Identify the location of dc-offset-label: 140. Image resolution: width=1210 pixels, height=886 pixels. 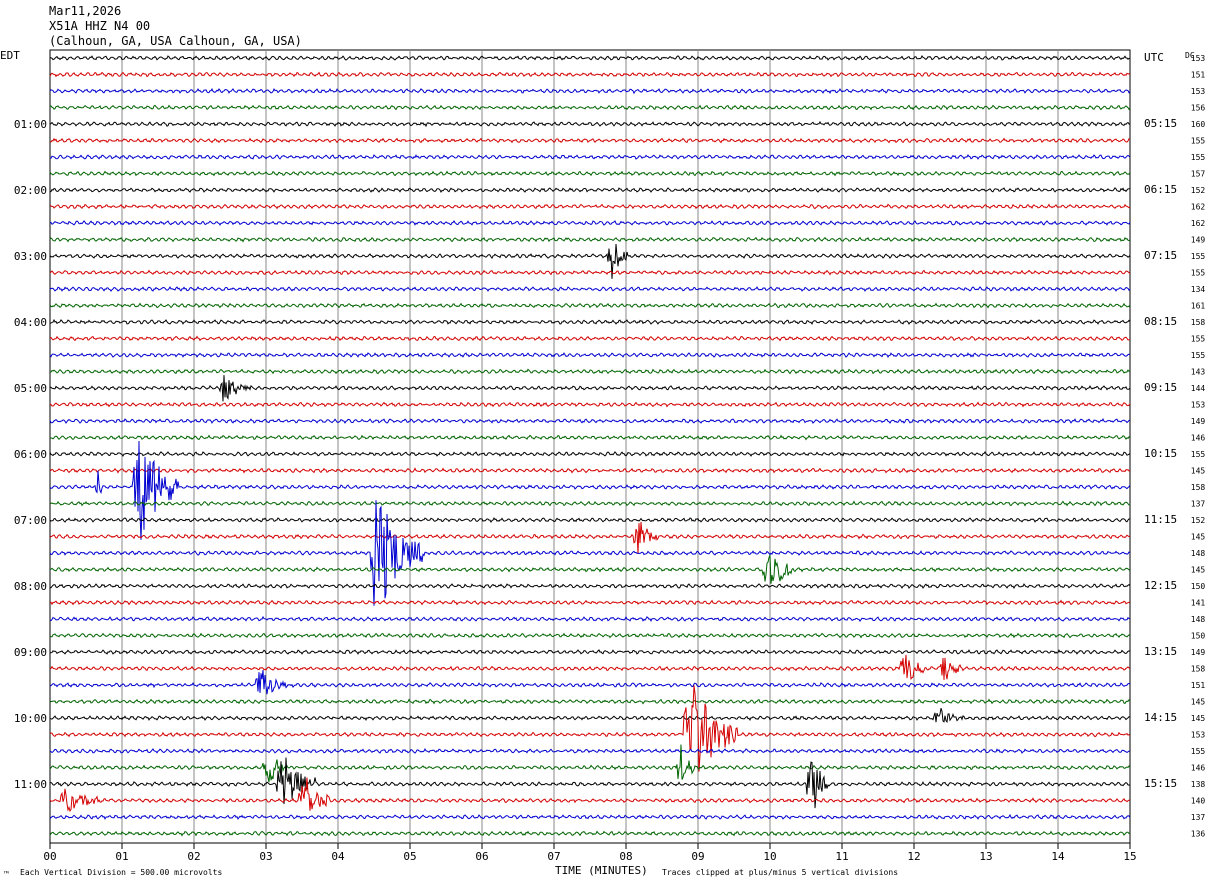
(1198, 801).